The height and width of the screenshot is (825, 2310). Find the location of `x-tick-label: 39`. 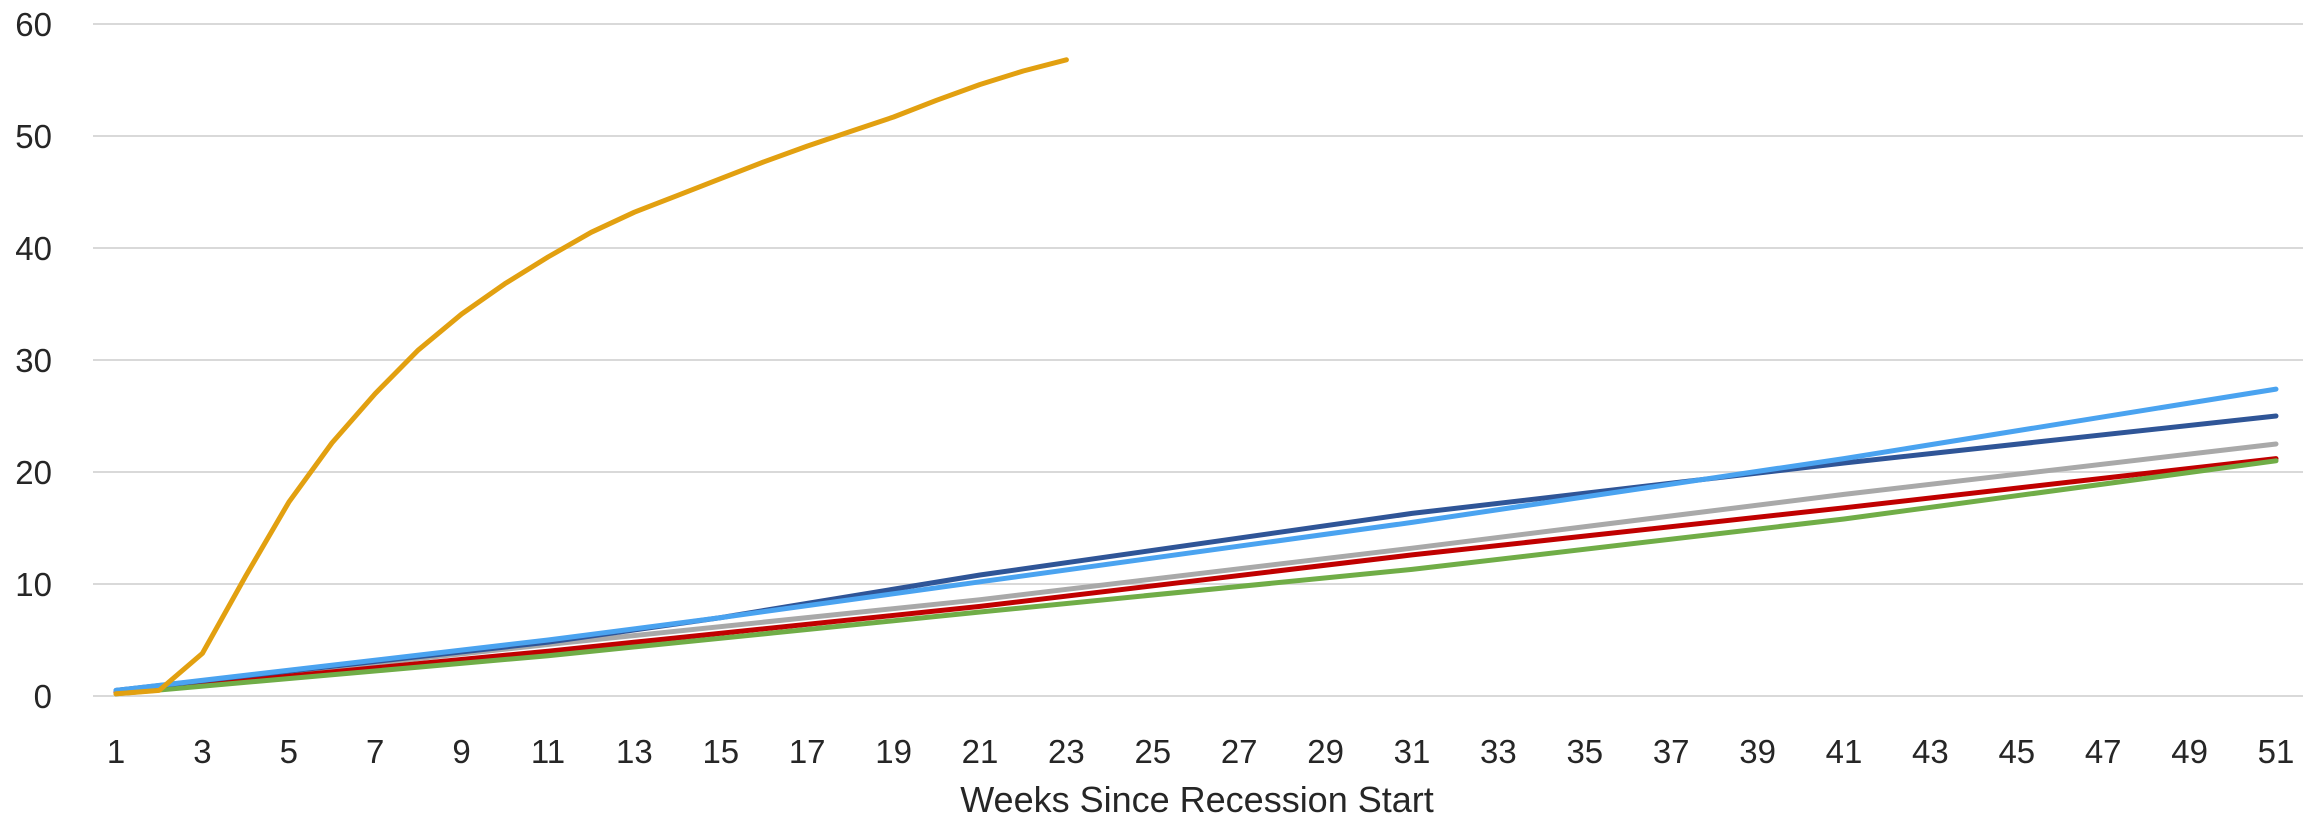

x-tick-label: 39 is located at coordinates (1757, 751).